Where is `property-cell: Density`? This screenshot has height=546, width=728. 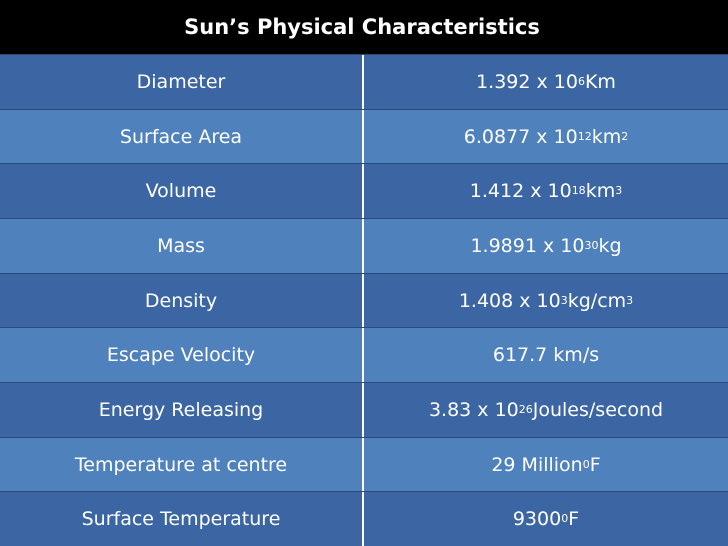
property-cell: Density is located at coordinates (182, 300).